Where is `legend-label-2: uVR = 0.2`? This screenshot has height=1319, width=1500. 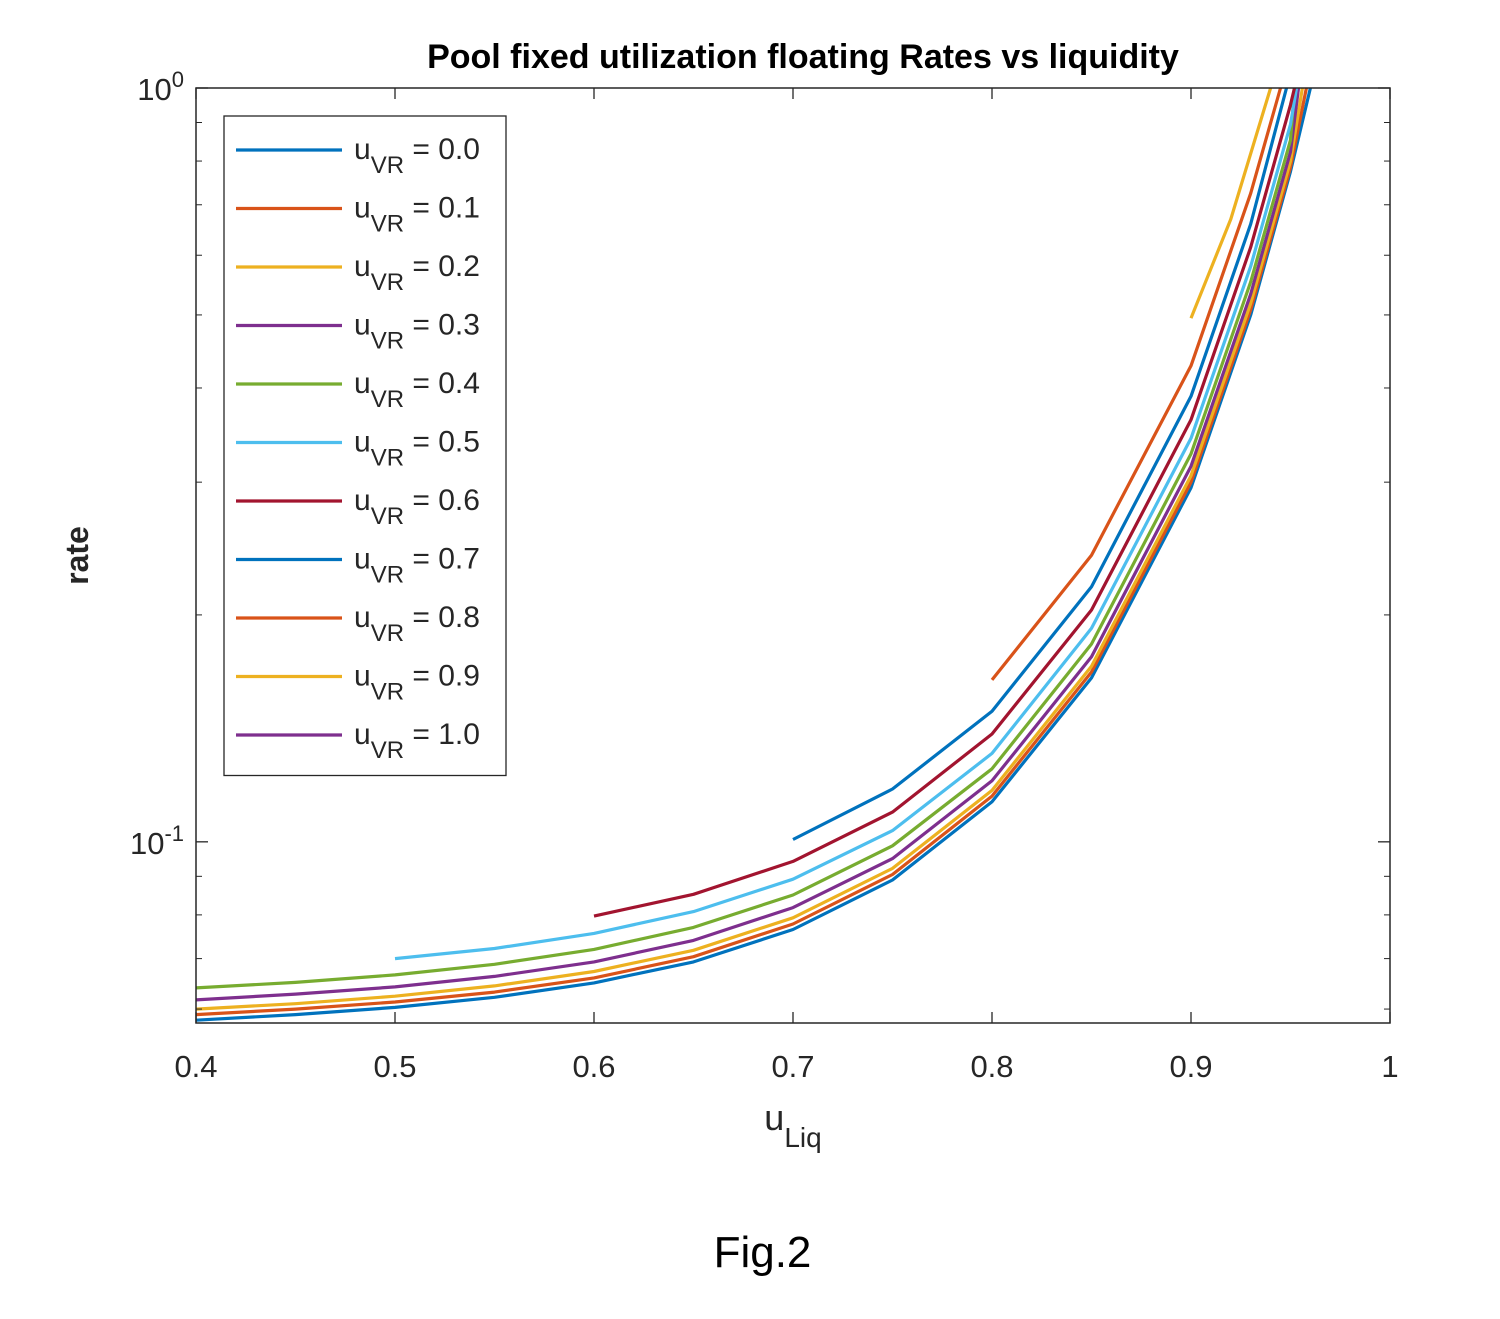 legend-label-2: uVR = 0.2 is located at coordinates (417, 273).